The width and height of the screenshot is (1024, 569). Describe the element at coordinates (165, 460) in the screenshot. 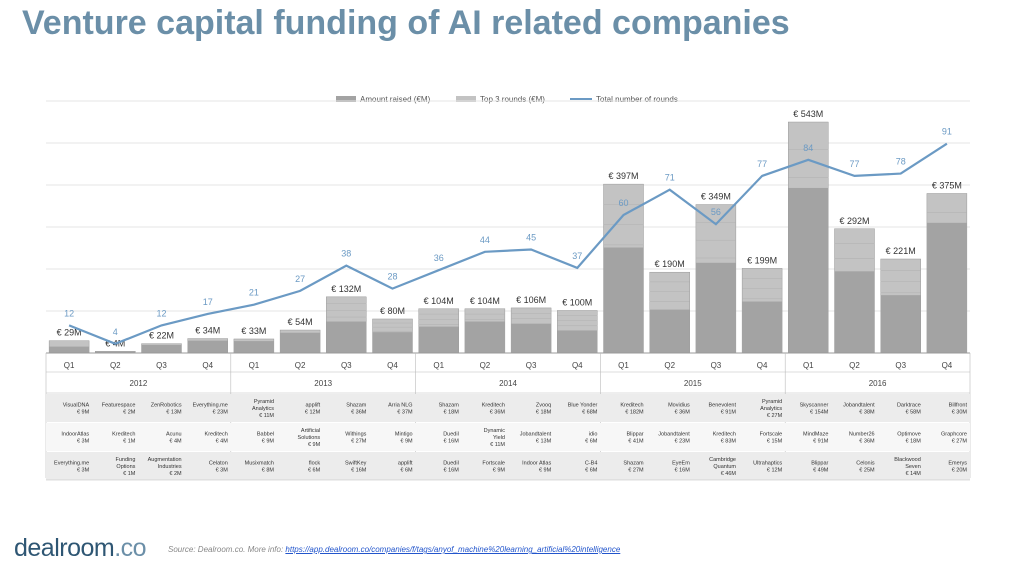

I see `company-name: Augmentation` at that location.